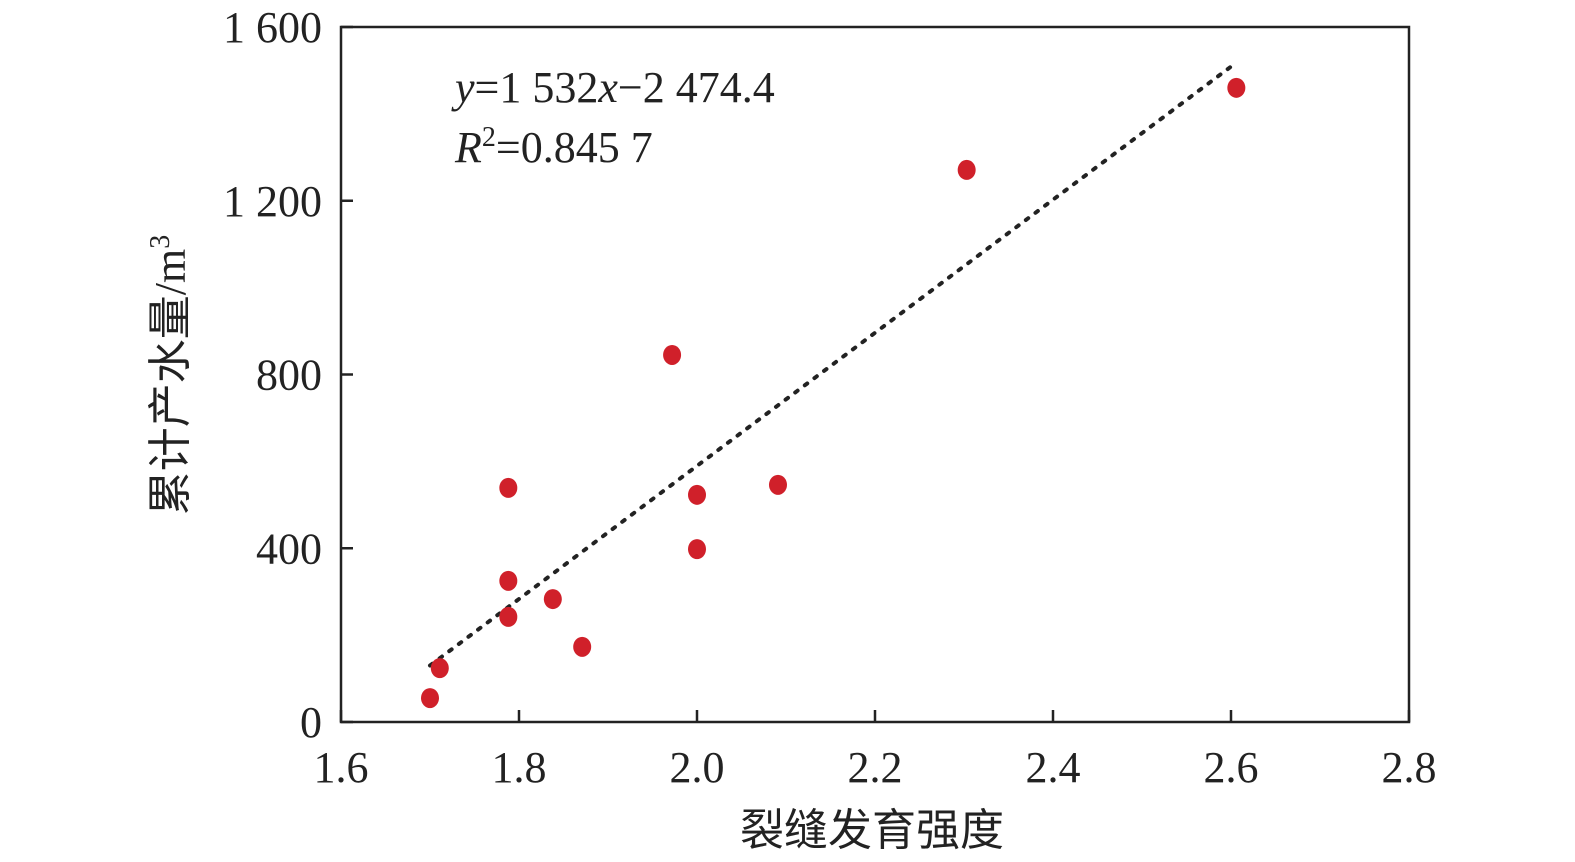 The height and width of the screenshot is (862, 1575). What do you see at coordinates (537, 87) in the screenshot?
I see `eq-part: =1 532` at bounding box center [537, 87].